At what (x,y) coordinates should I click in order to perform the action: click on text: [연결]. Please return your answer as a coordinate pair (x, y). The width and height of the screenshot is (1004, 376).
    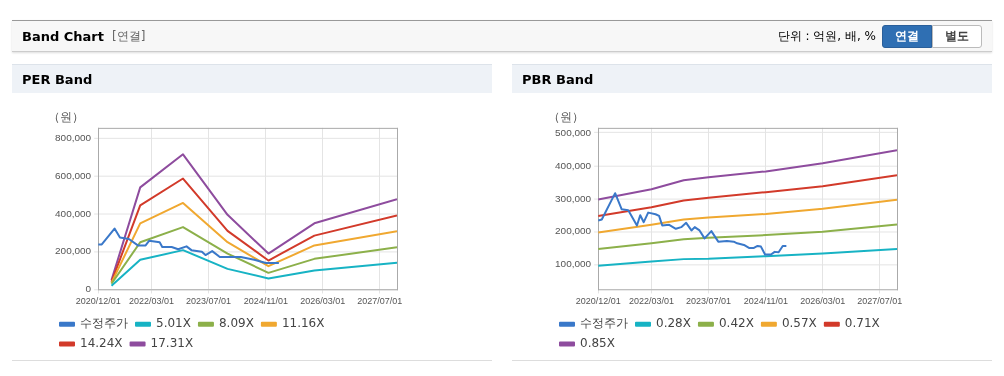
    Looking at the image, I should click on (128, 36).